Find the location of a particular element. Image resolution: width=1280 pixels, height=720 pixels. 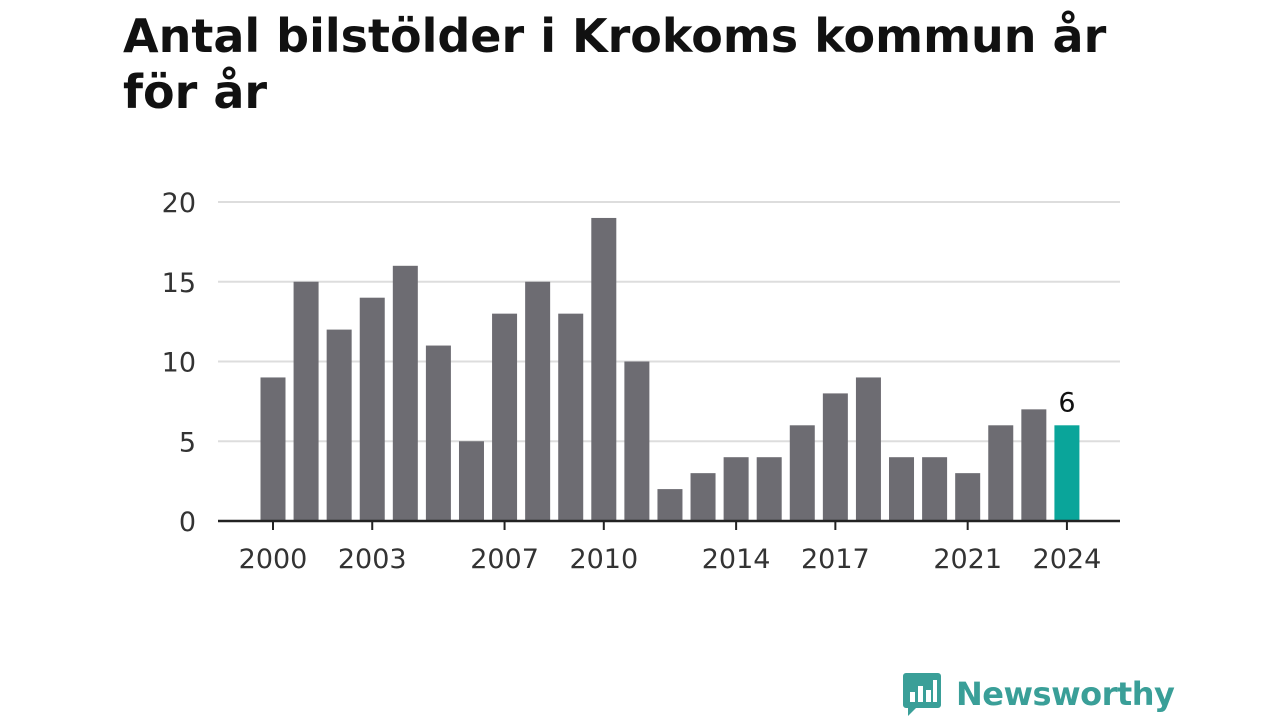

bar-chart-speech-bubble-icon is located at coordinates (922, 694).